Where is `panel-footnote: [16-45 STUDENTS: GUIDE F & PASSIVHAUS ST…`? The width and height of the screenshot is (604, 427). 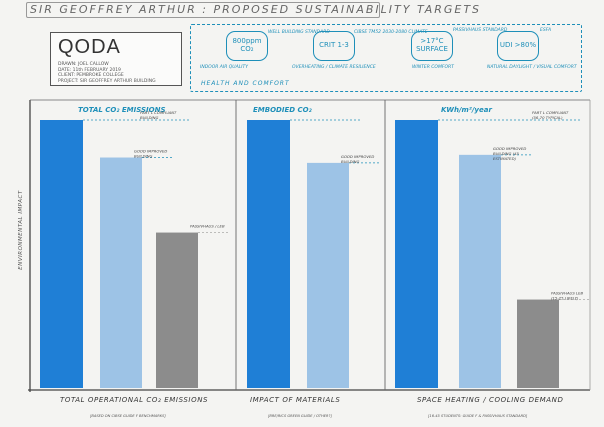 panel-footnote: [16-45 STUDENTS: GUIDE F & PASSIVHAUS ST… is located at coordinates (478, 416).